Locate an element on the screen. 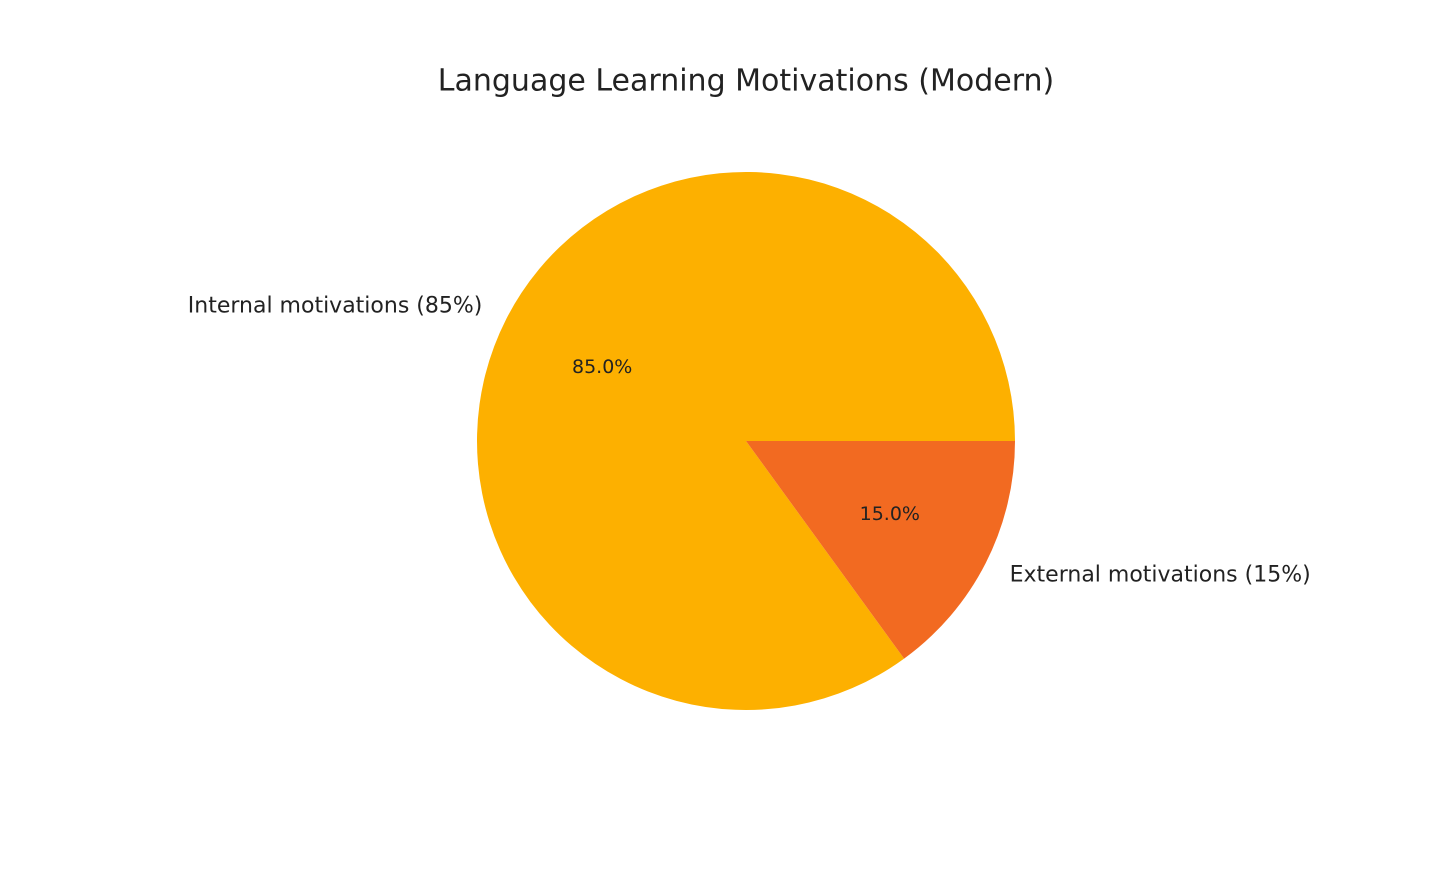 The image size is (1456, 874). slice-label: Internal motivations (85%) is located at coordinates (335, 306).